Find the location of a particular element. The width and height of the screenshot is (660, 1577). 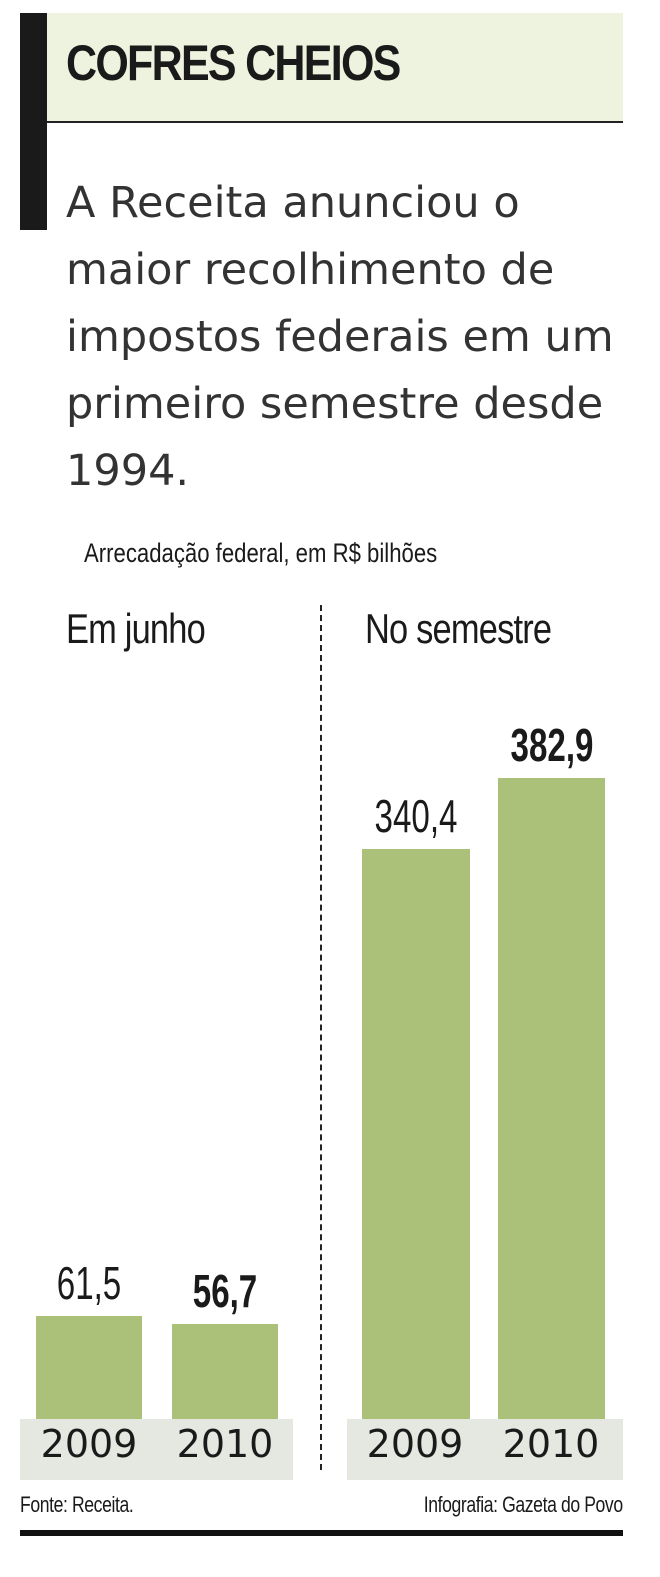

panel-divider is located at coordinates (321, 1037).